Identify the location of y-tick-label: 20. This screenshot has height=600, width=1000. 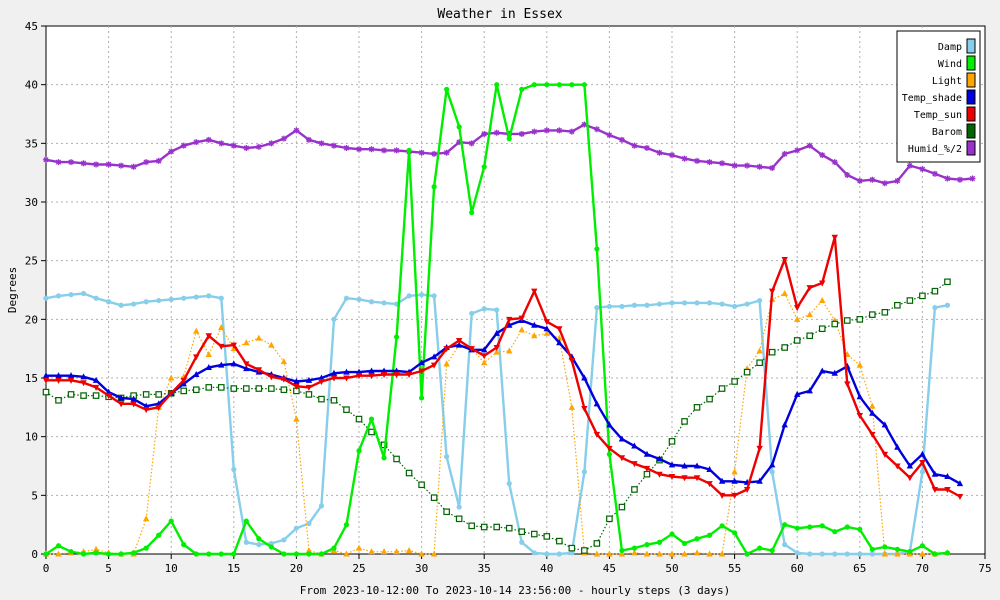
(31, 319).